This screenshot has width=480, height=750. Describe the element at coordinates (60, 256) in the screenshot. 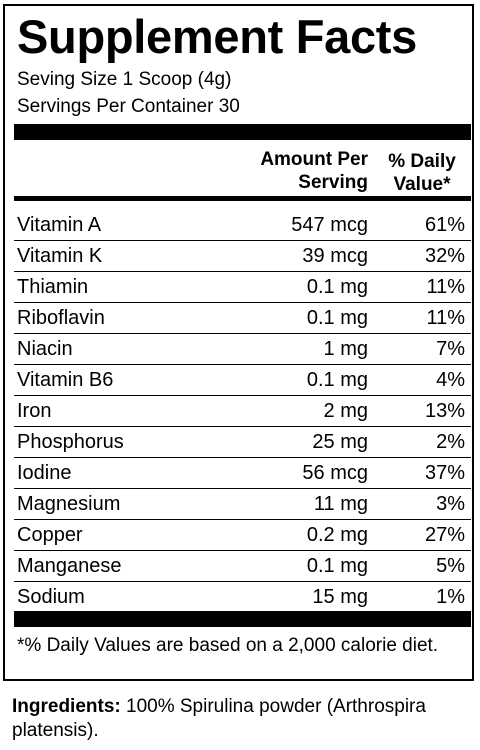

I see `nutrient-name: Vitamin K` at that location.